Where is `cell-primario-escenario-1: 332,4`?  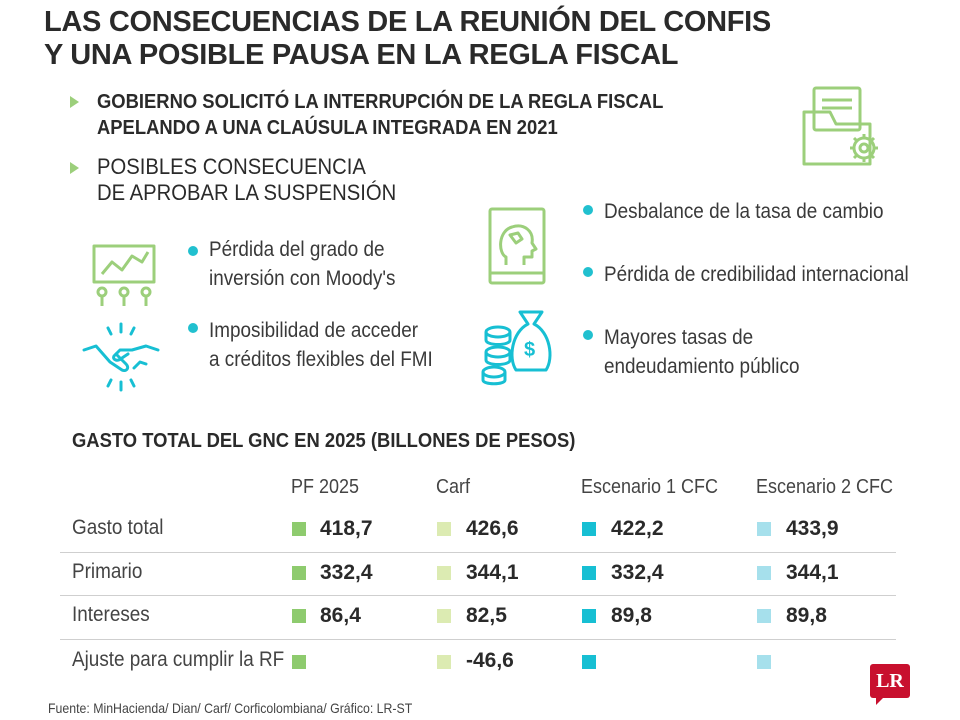
cell-primario-escenario-1: 332,4 is located at coordinates (637, 572).